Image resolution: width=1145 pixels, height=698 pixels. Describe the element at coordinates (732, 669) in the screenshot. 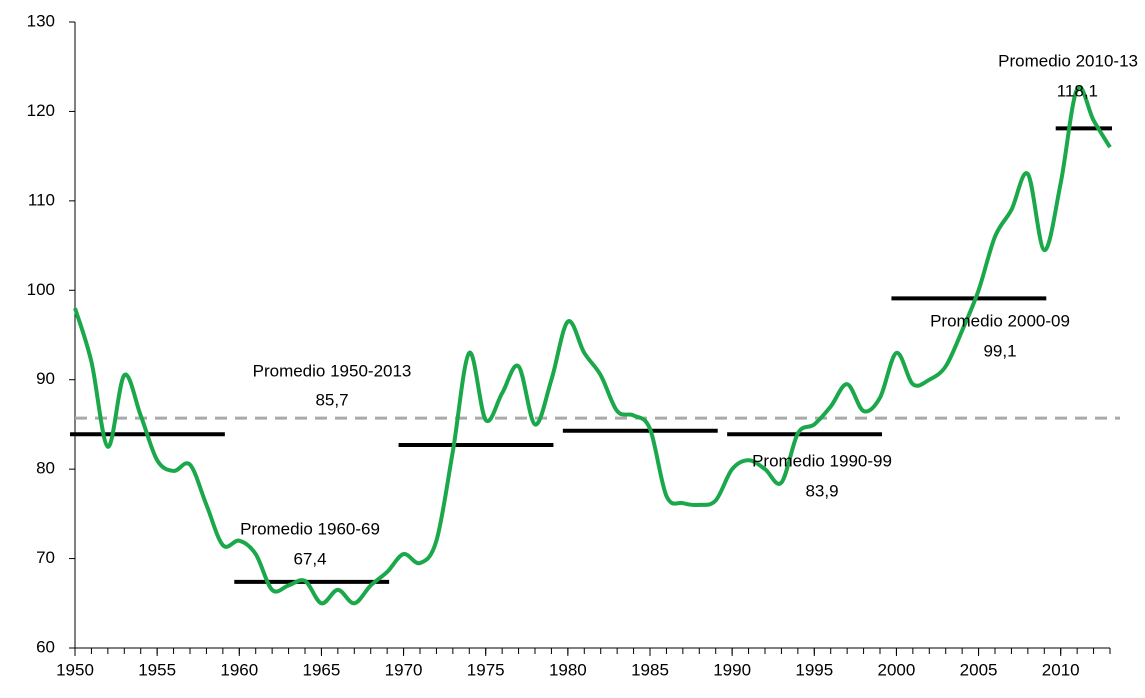

I see `x-tick-label: 1990` at that location.